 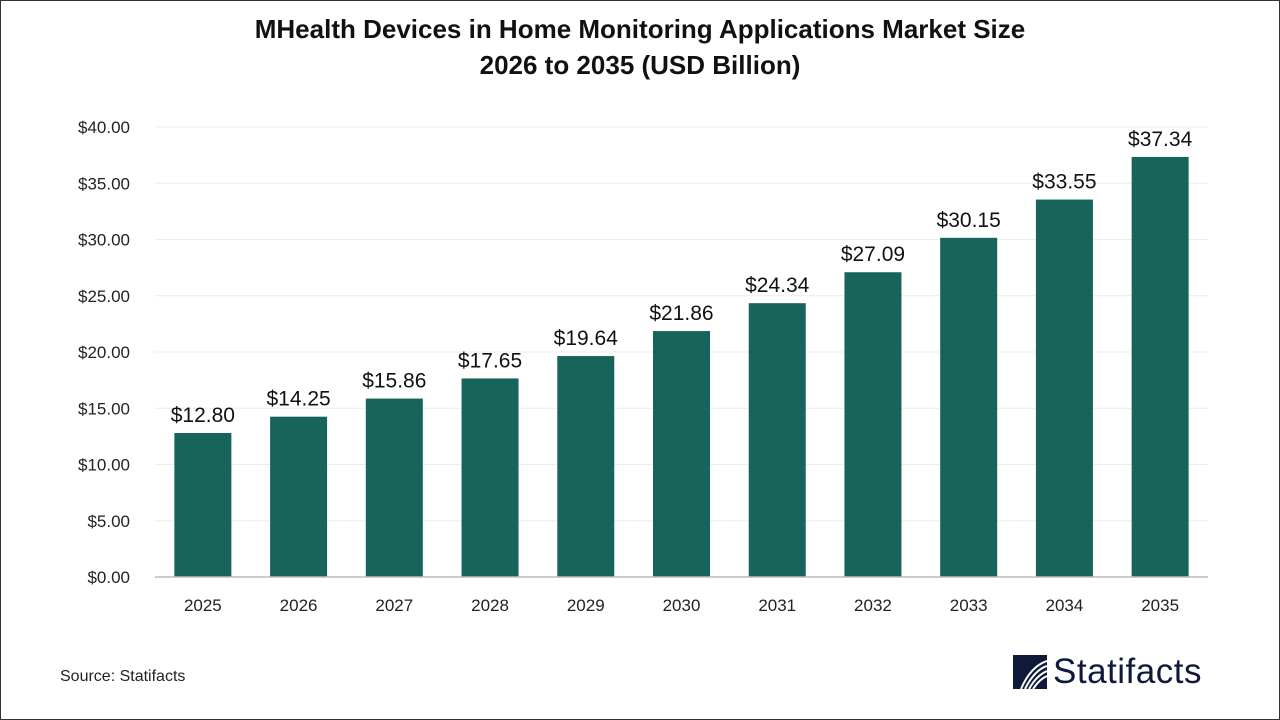 What do you see at coordinates (1127, 671) in the screenshot?
I see `logo-text: Statifacts` at bounding box center [1127, 671].